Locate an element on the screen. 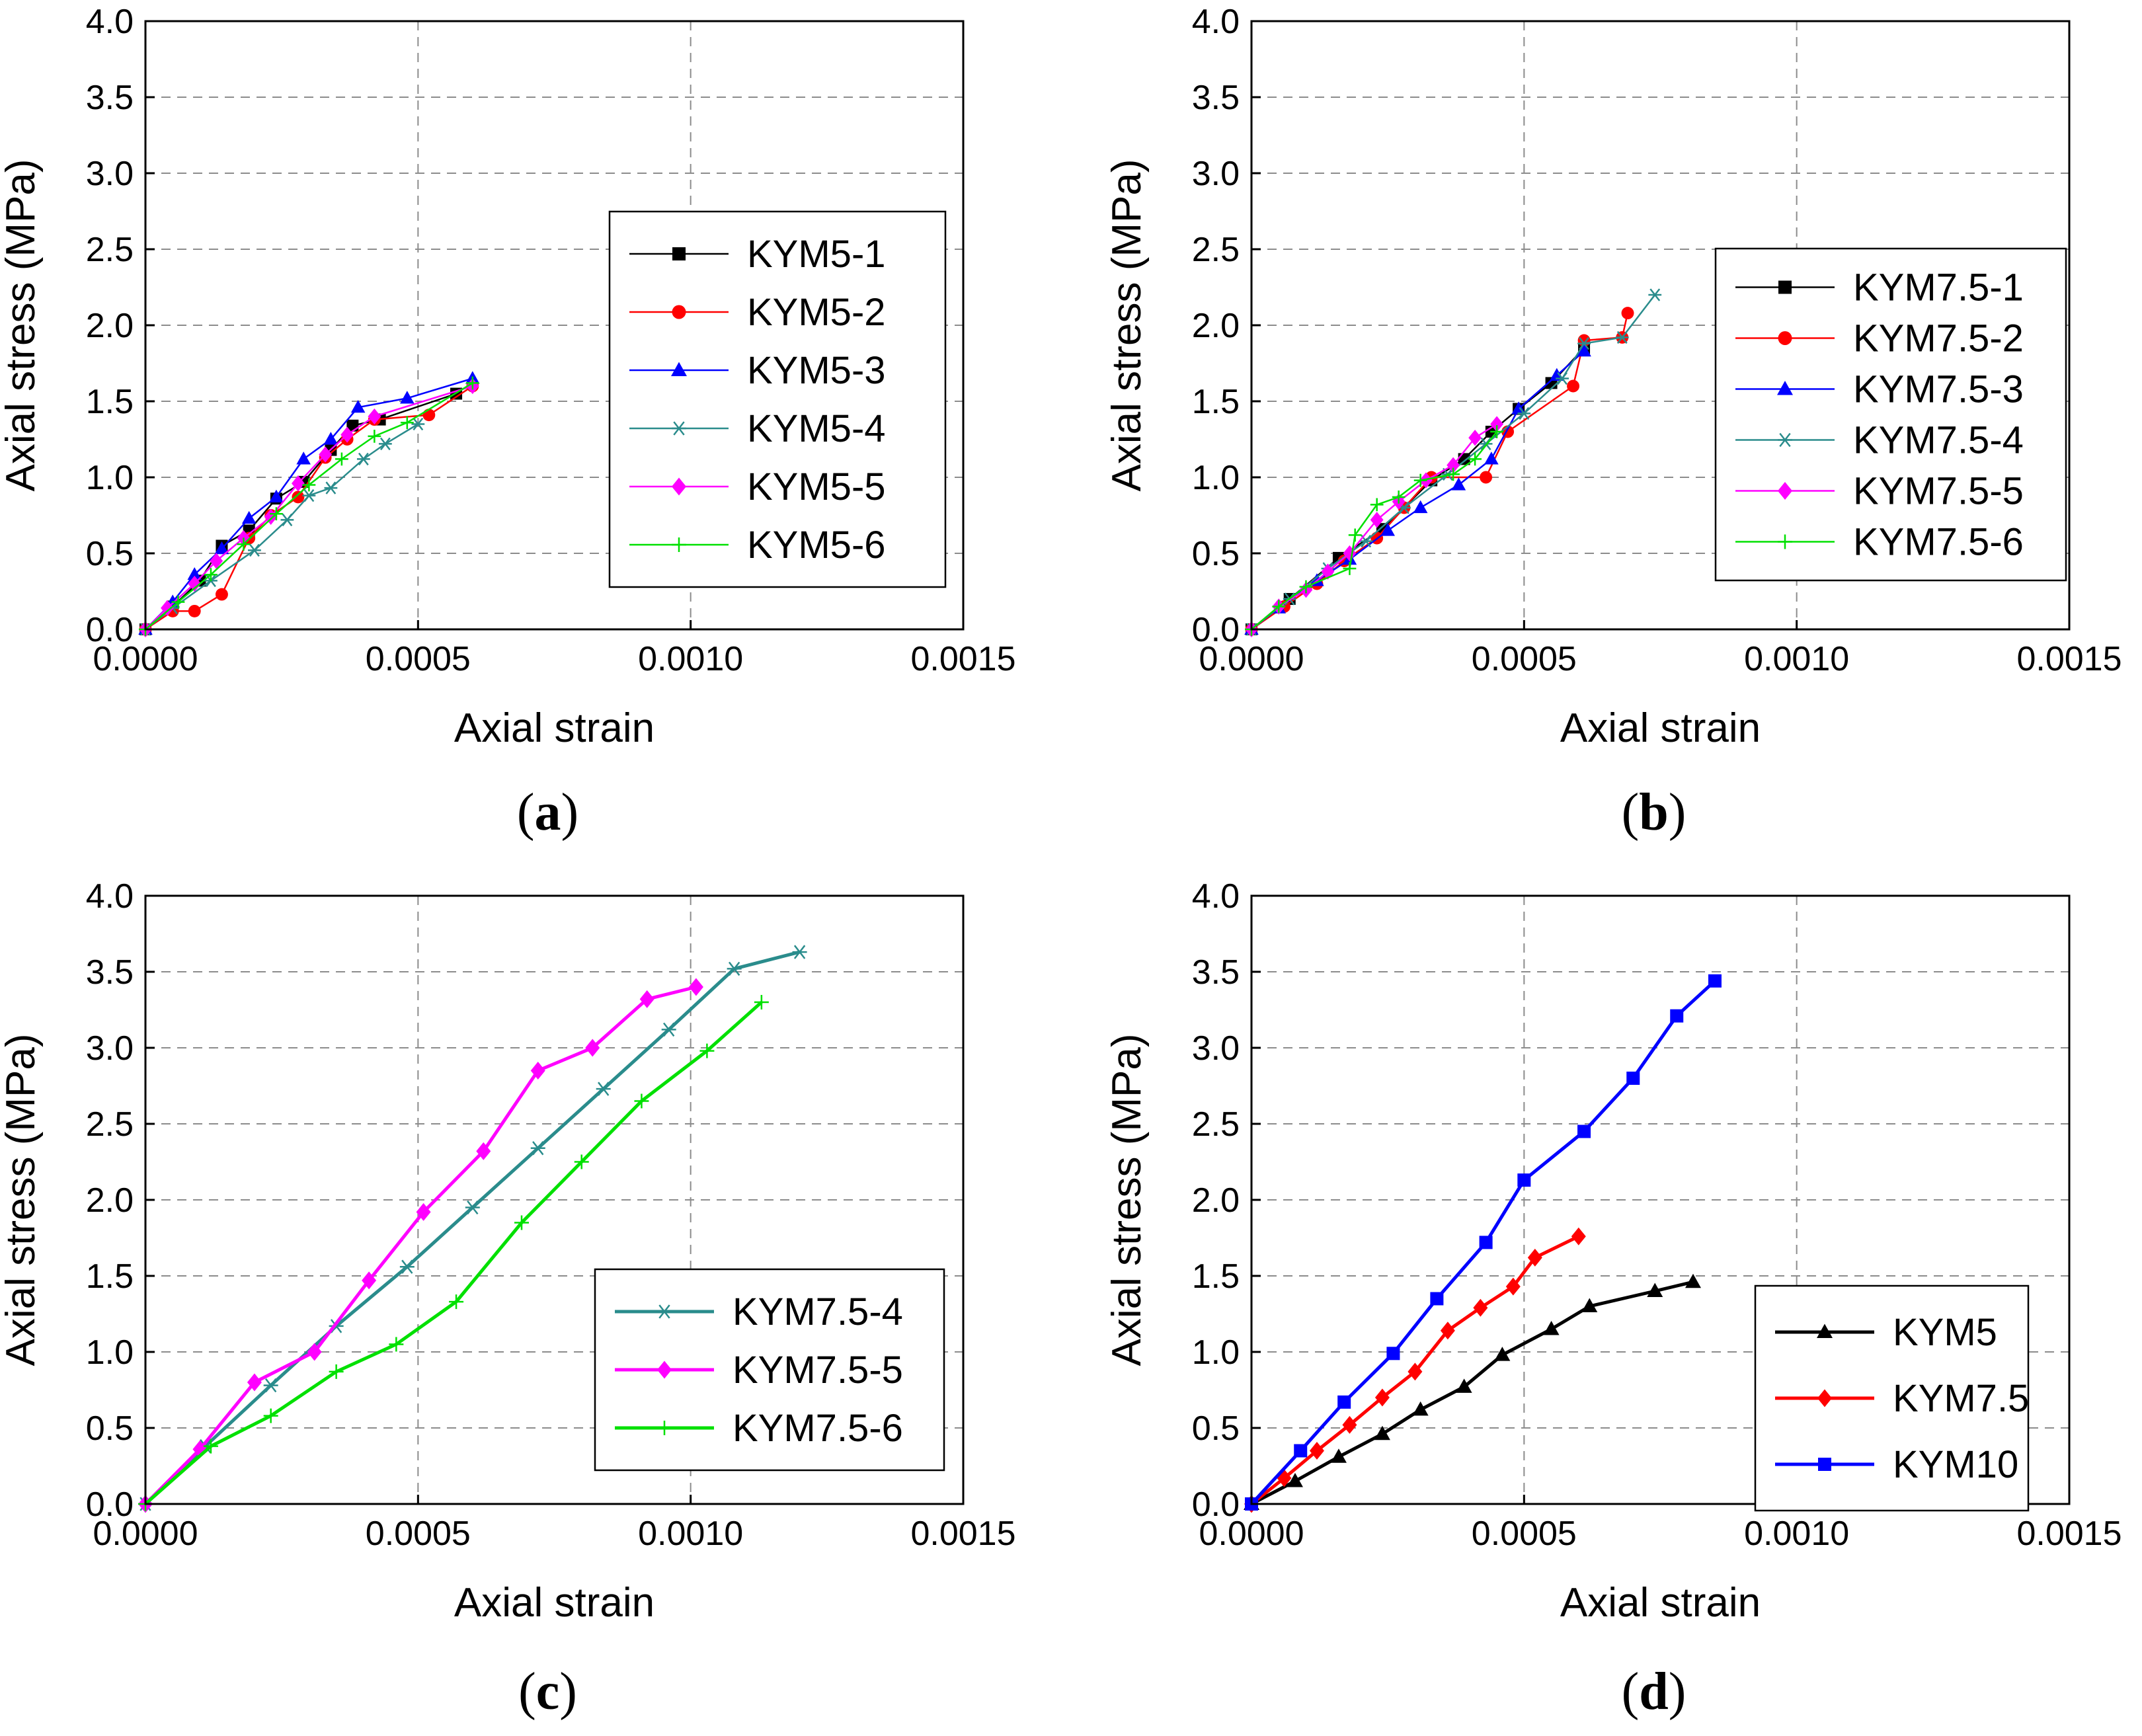 The height and width of the screenshot is (1736, 2142). legend-label: KYM7.5 is located at coordinates (1961, 1399).